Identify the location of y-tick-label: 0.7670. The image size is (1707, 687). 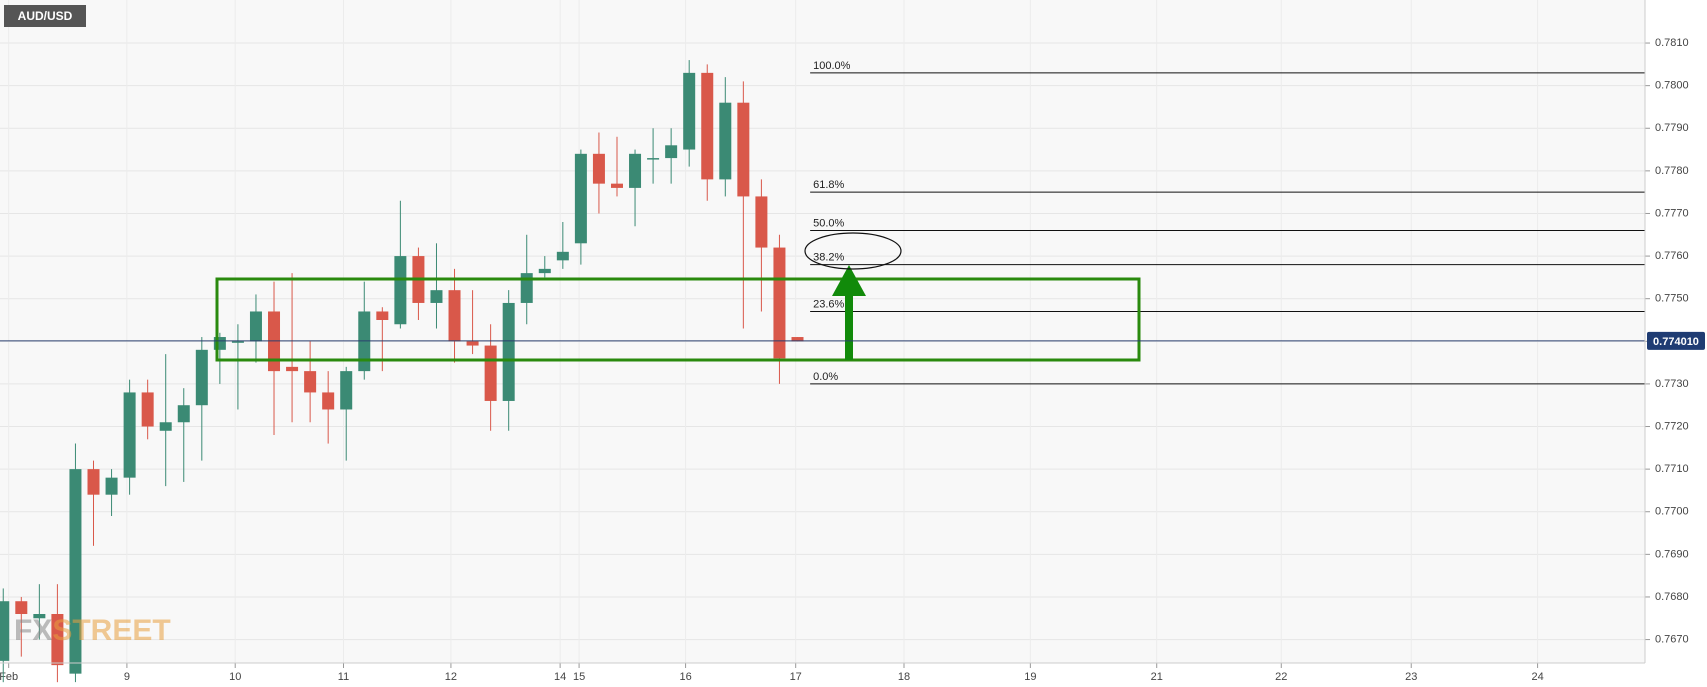
(1672, 639).